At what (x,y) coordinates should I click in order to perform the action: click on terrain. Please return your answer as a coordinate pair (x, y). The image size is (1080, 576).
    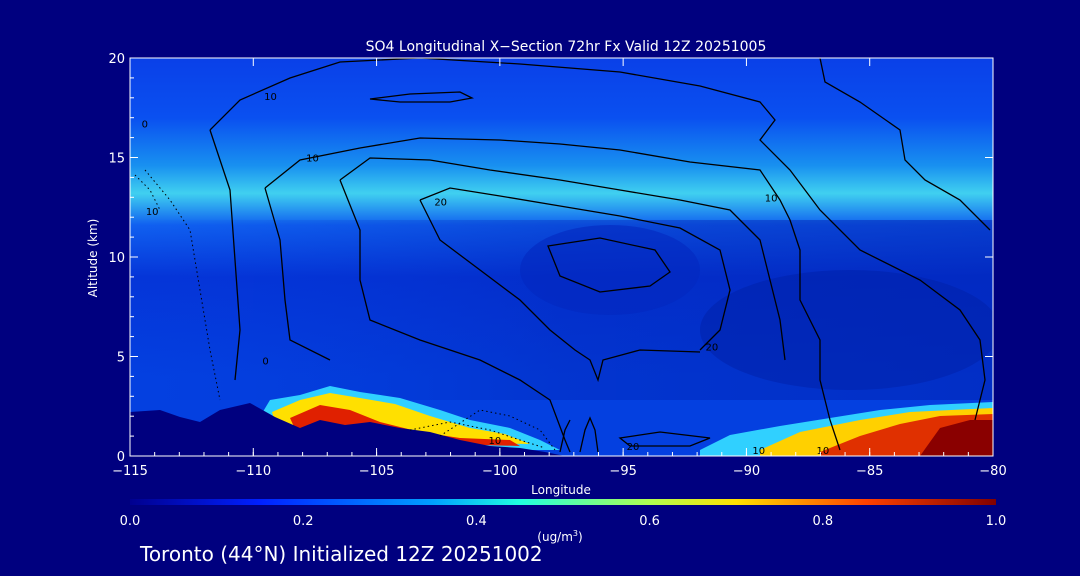
    Looking at the image, I should click on (347, 429).